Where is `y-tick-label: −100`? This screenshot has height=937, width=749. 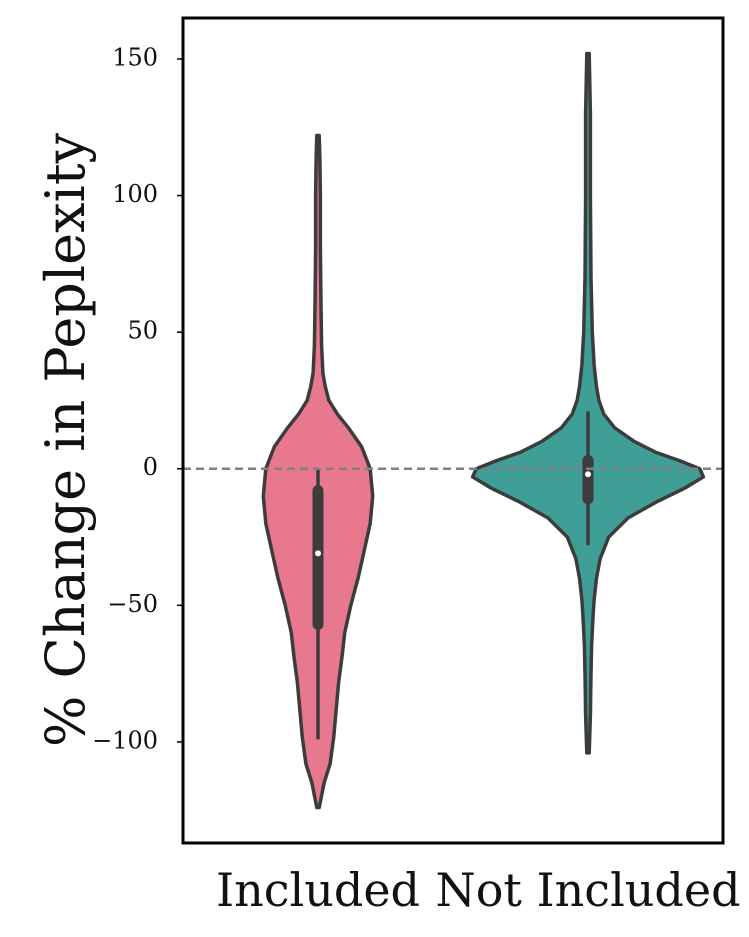 y-tick-label: −100 is located at coordinates (125, 740).